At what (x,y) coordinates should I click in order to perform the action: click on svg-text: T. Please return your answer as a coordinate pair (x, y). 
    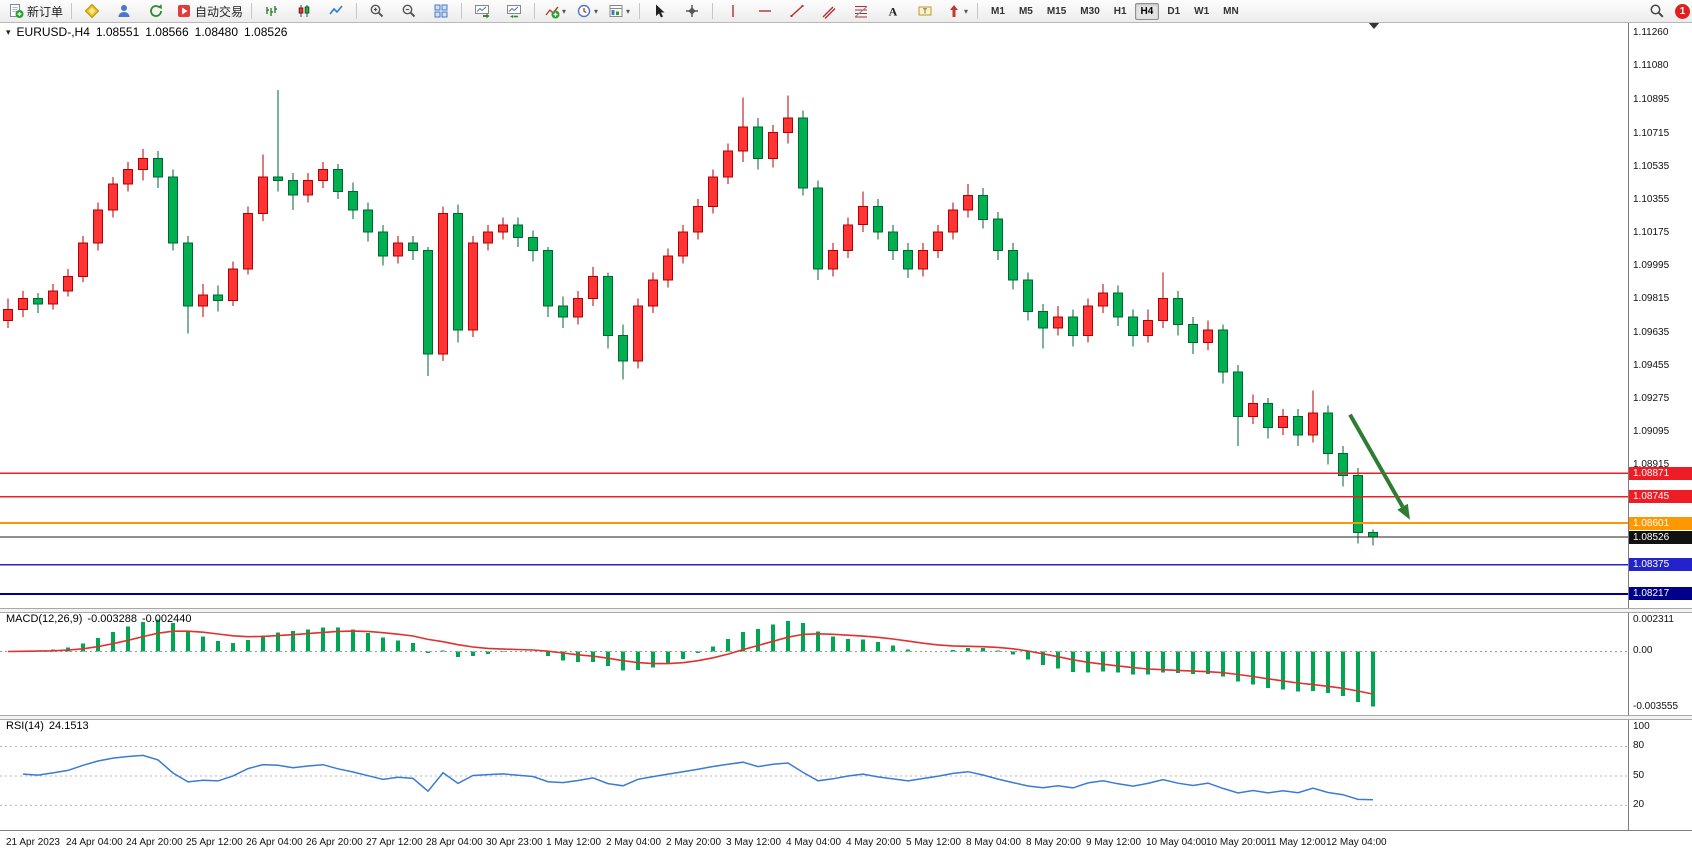
    Looking at the image, I should click on (925, 12).